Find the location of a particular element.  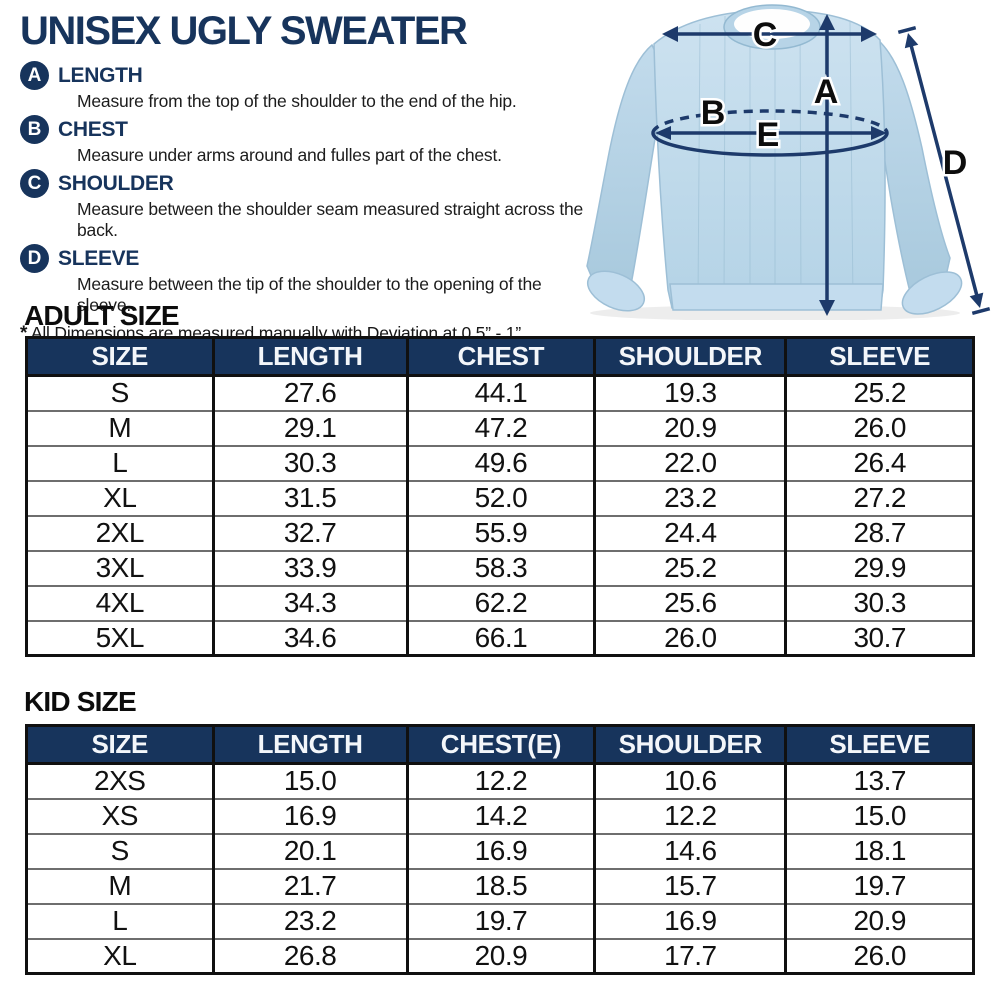

letter-b-badge: B is located at coordinates (34, 129).